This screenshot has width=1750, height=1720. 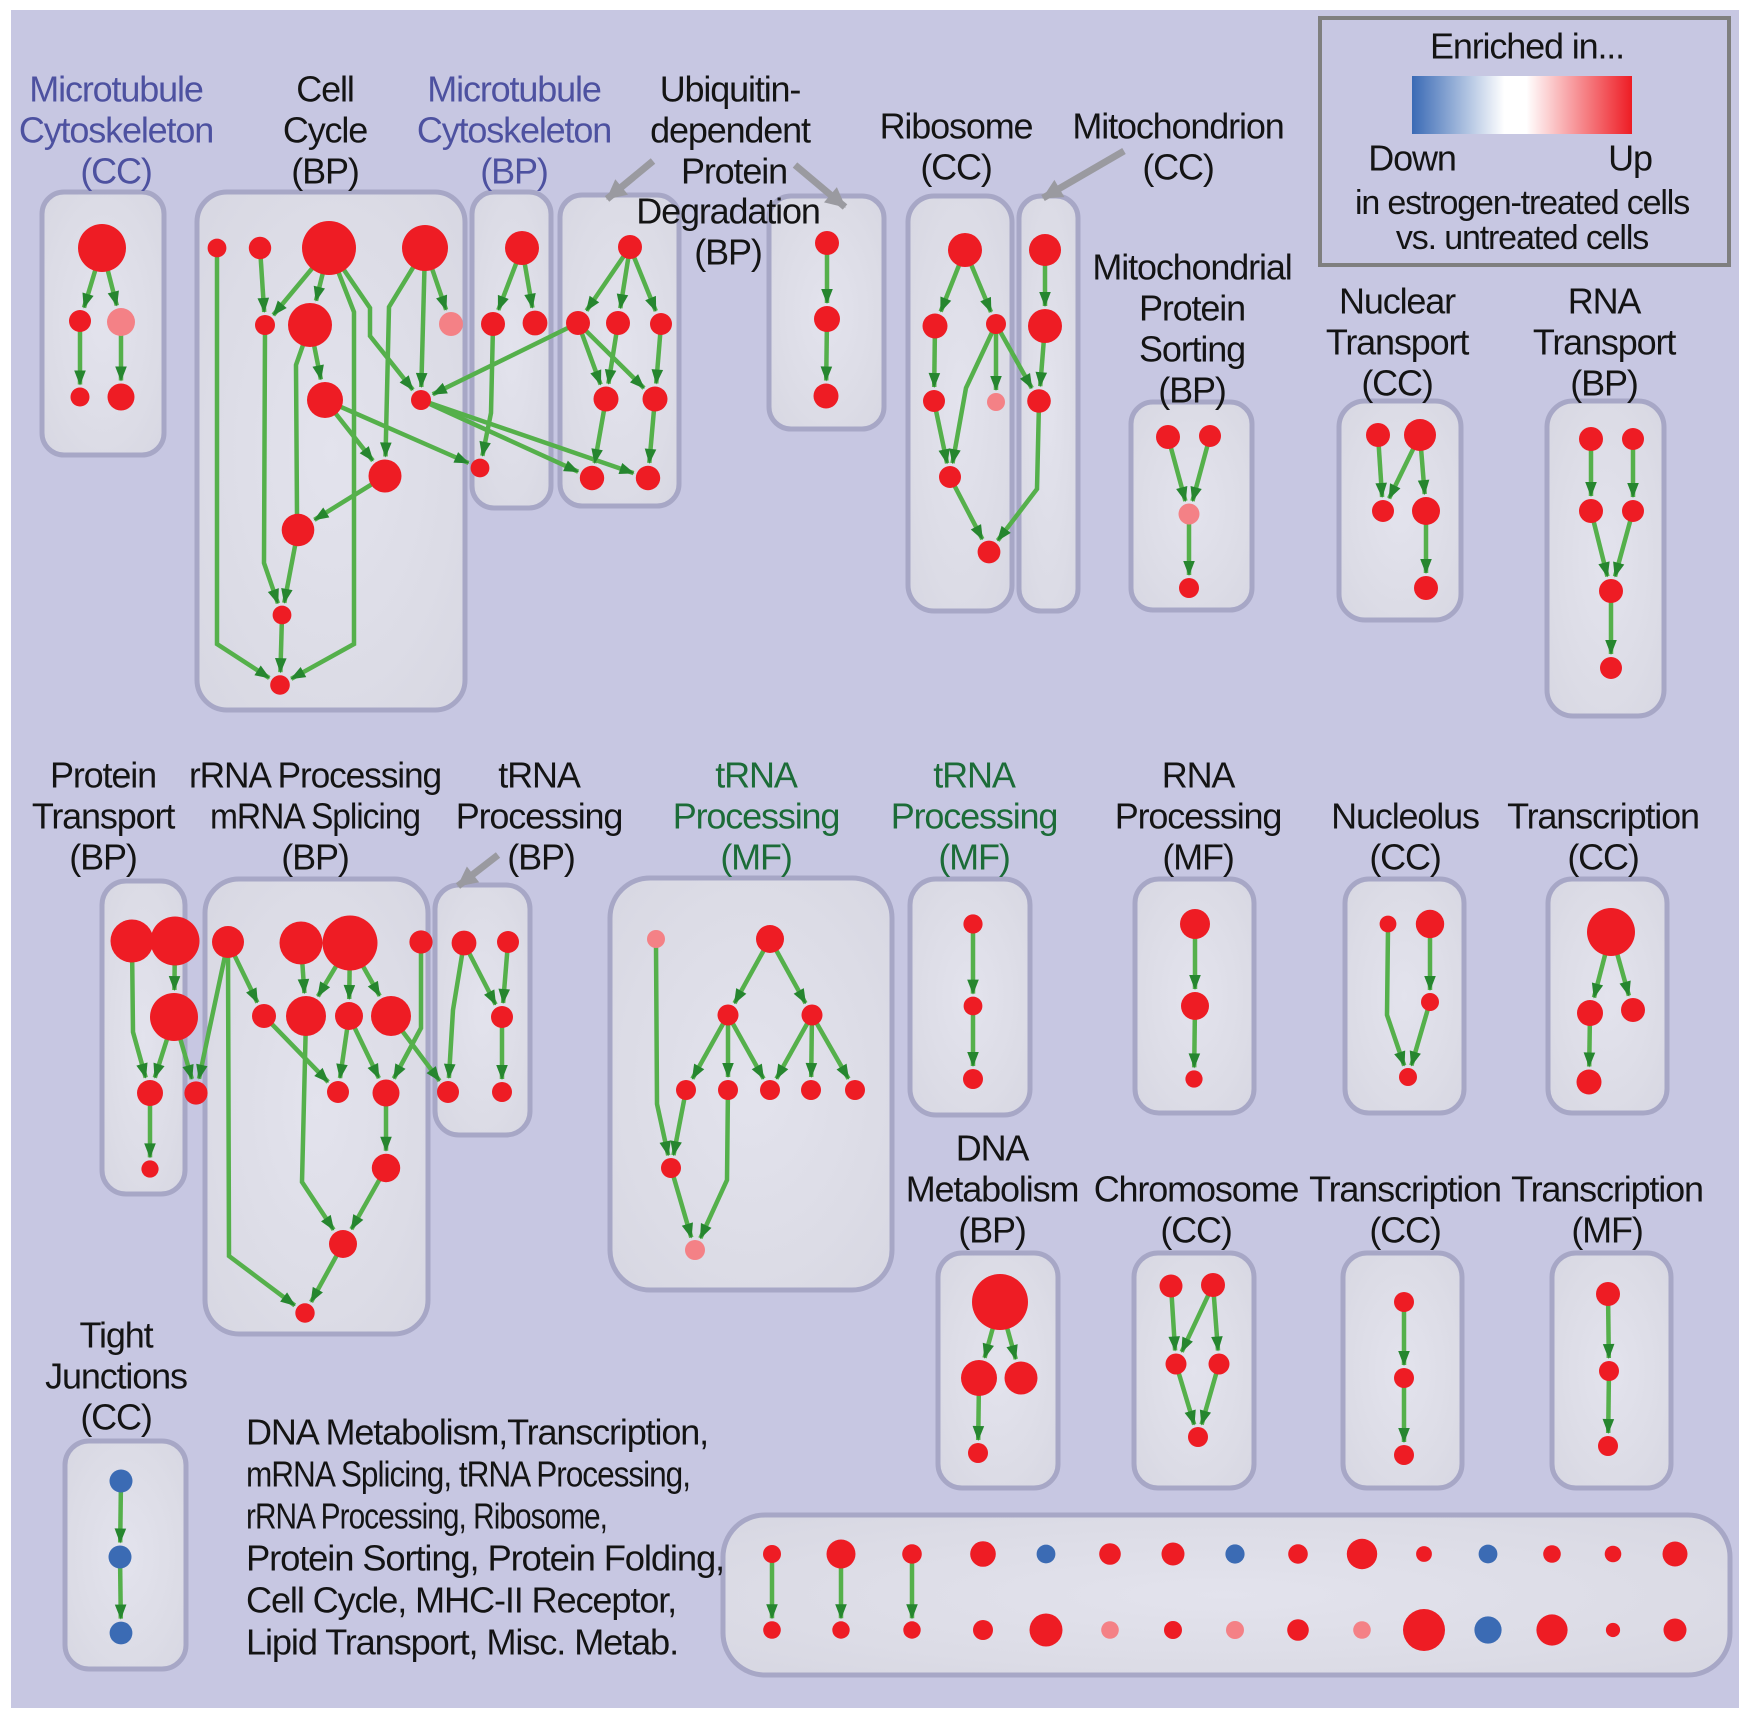 What do you see at coordinates (477, 1432) in the screenshot?
I see `svg-text: DNA Metabolism,Transcription,` at bounding box center [477, 1432].